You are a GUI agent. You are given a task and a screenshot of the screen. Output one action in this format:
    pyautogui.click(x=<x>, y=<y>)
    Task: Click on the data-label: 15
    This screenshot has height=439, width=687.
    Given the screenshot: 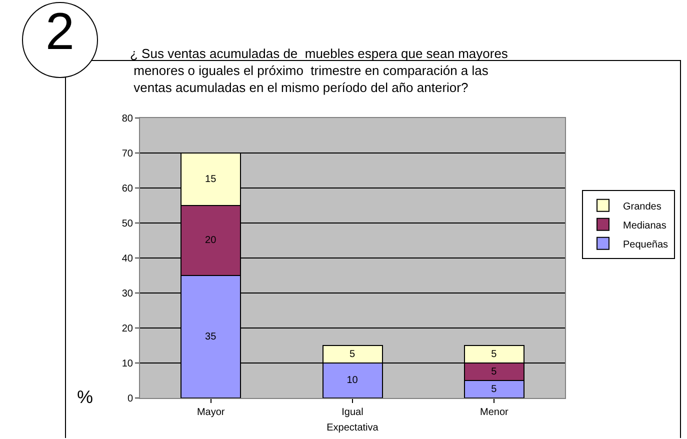 What is the action you would take?
    pyautogui.click(x=211, y=179)
    